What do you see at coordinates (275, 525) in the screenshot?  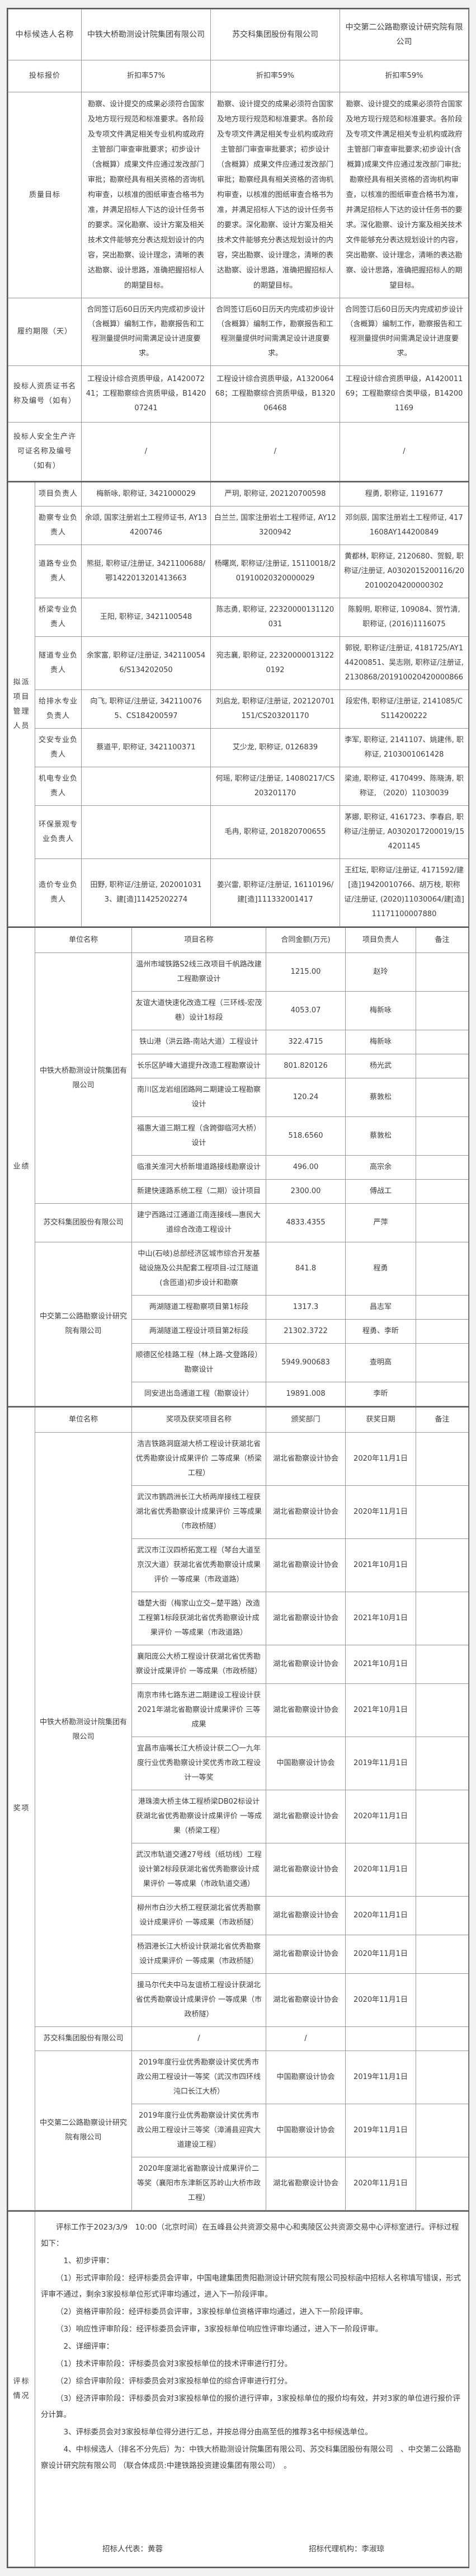 I see `personnel-cell: 白兰兰, 国家注册岩土工程师证, AY123200942` at bounding box center [275, 525].